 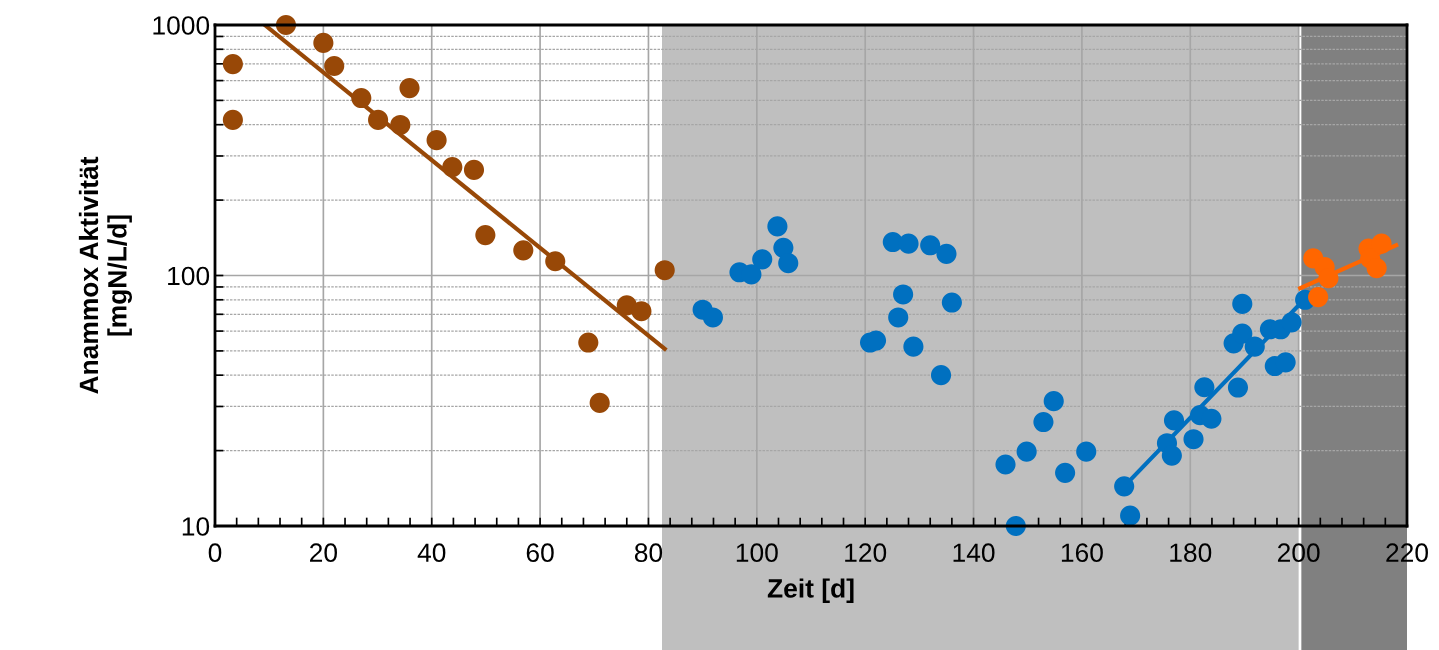 I want to click on x-tick-label: 160, so click(x=1082, y=553).